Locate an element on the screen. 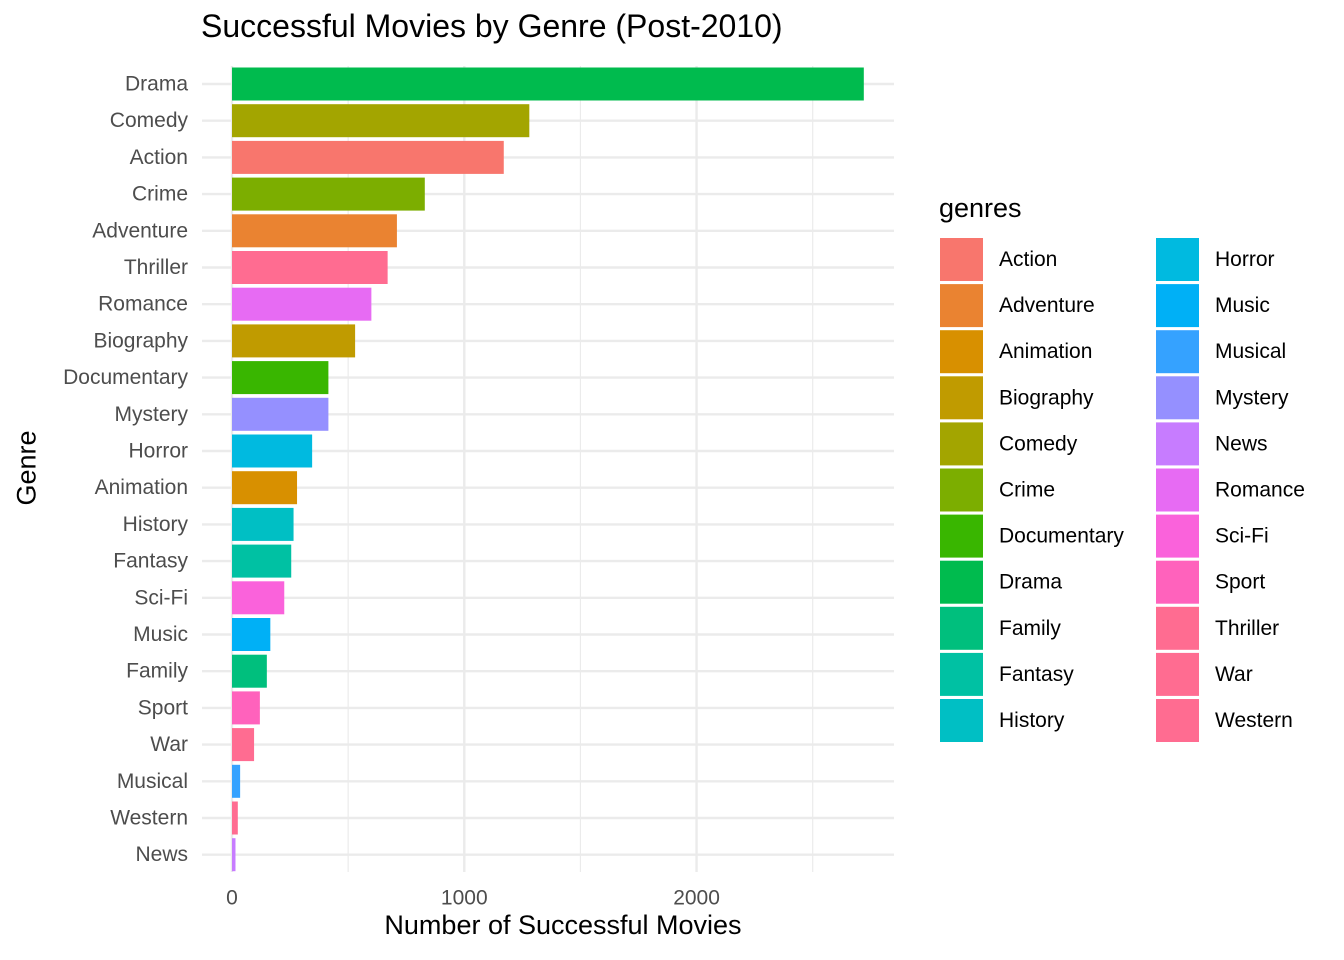 This screenshot has width=1344, height=960. legend-title: genres is located at coordinates (980, 208).